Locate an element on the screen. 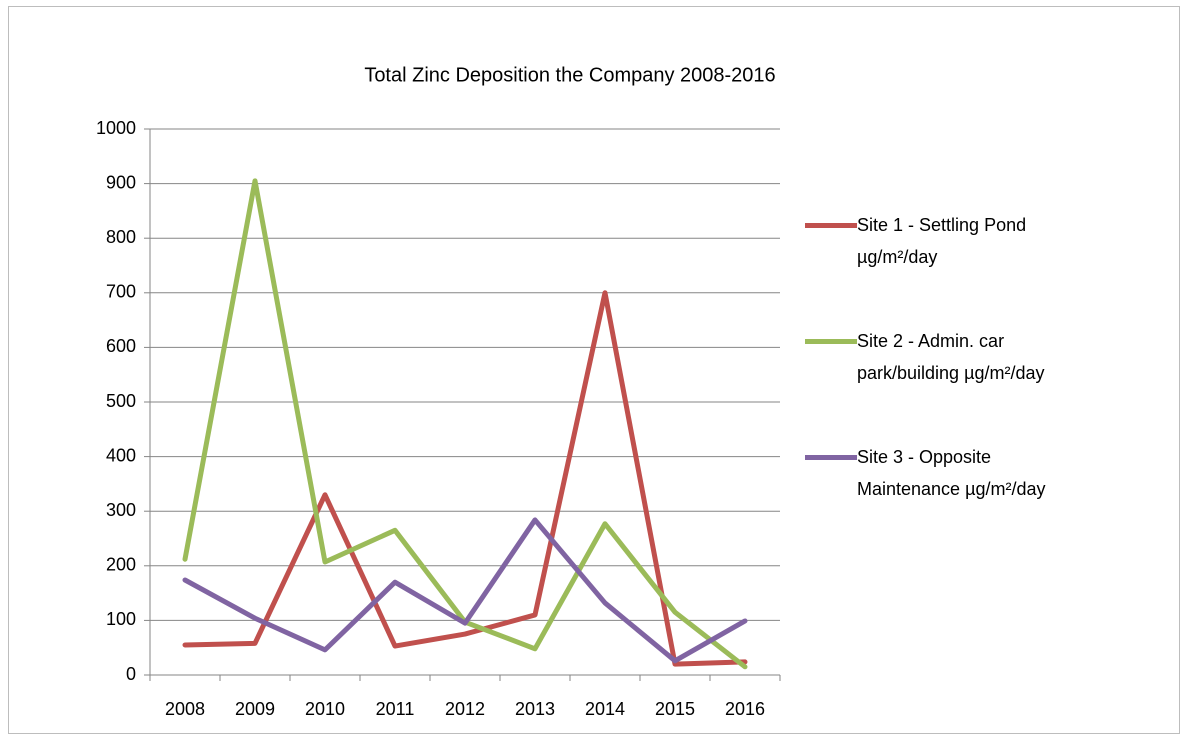  x-tick-label: 2011 is located at coordinates (395, 709).